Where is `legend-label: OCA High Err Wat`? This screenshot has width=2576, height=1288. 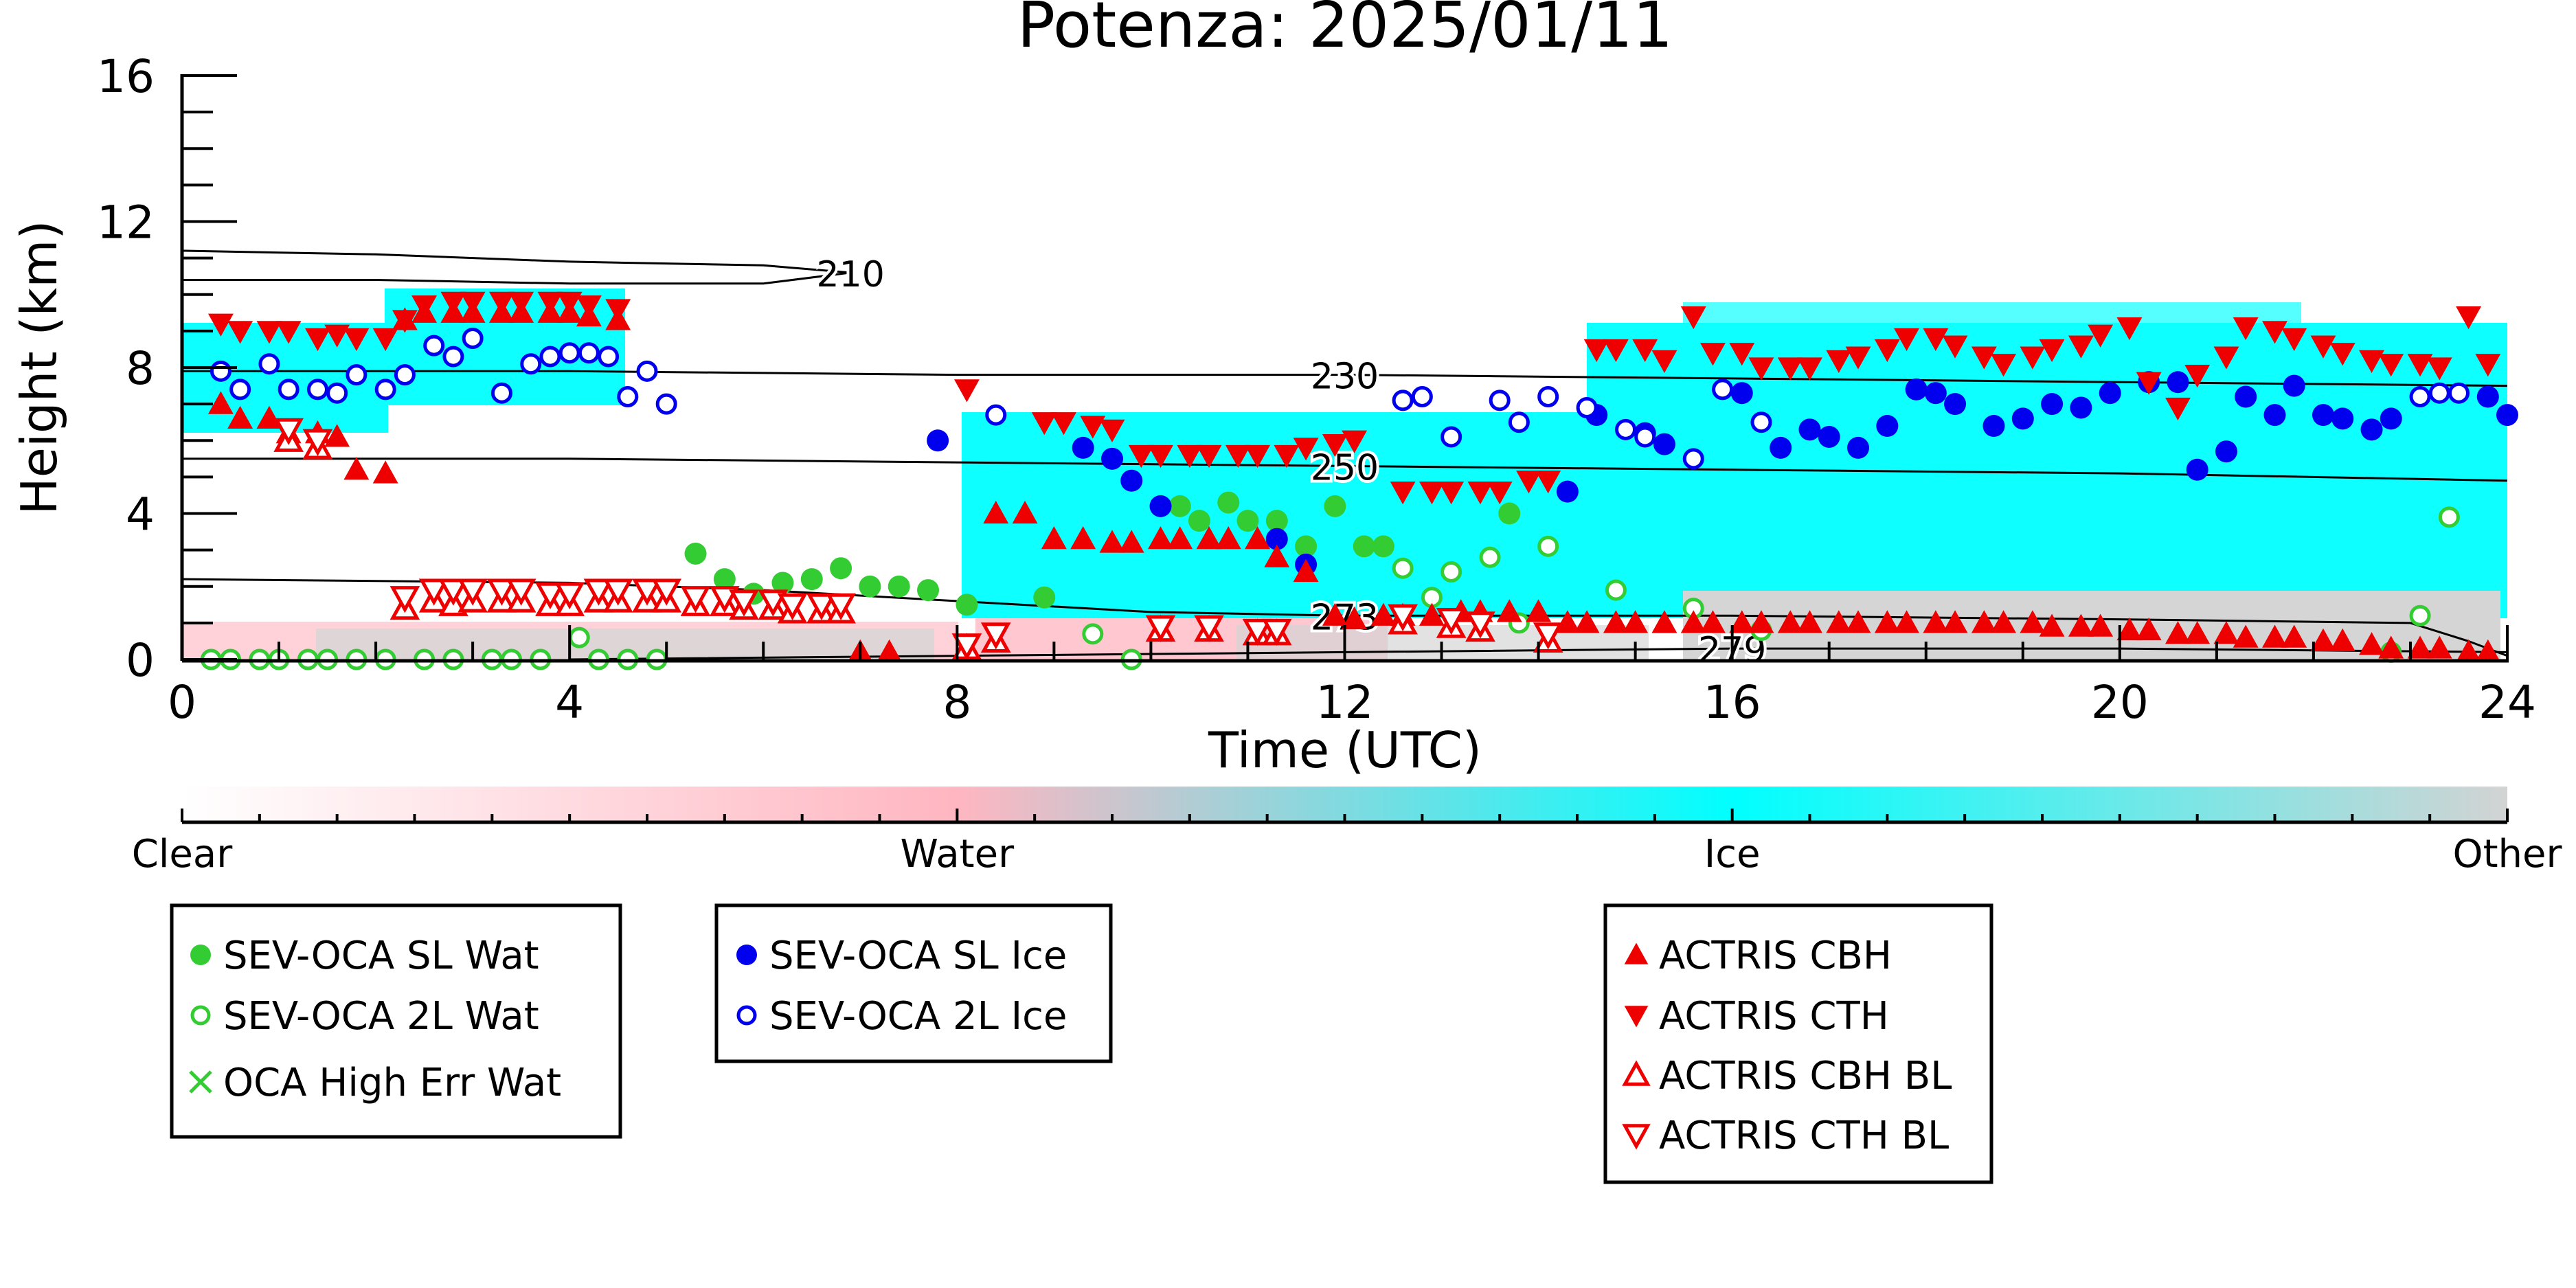 legend-label: OCA High Err Wat is located at coordinates (392, 1083).